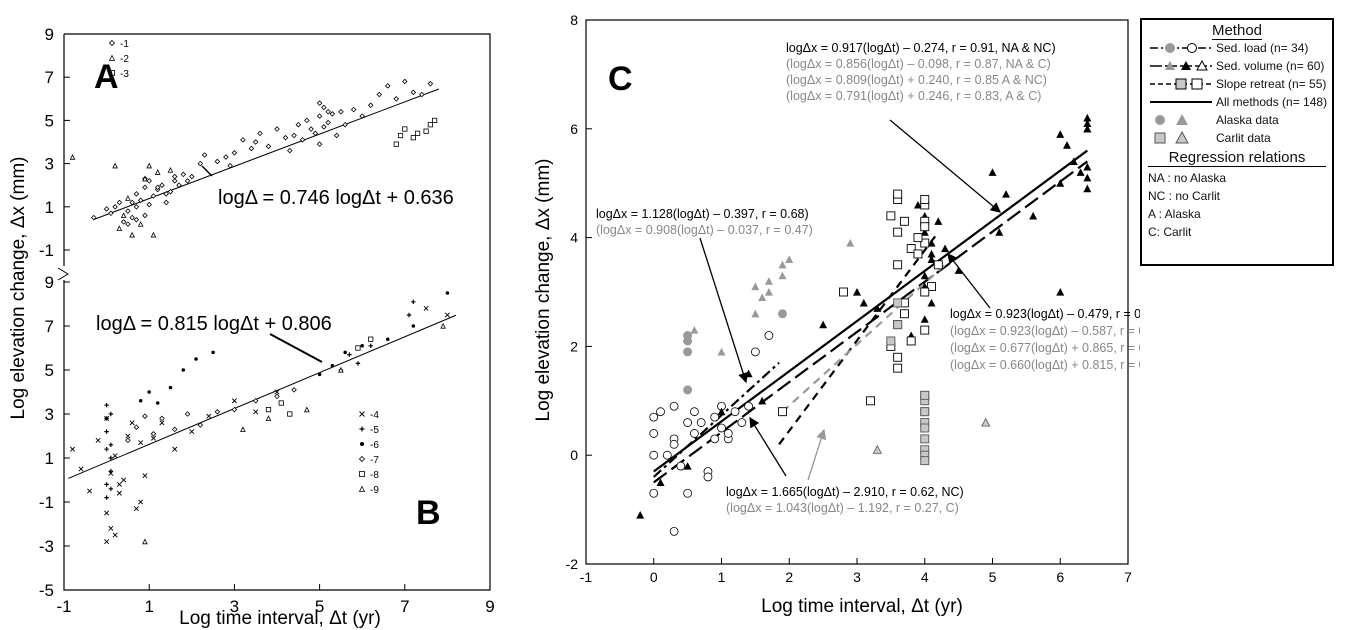 This screenshot has width=1354, height=630. What do you see at coordinates (722, 577) in the screenshot?
I see `right-x-tick-label: 1` at bounding box center [722, 577].